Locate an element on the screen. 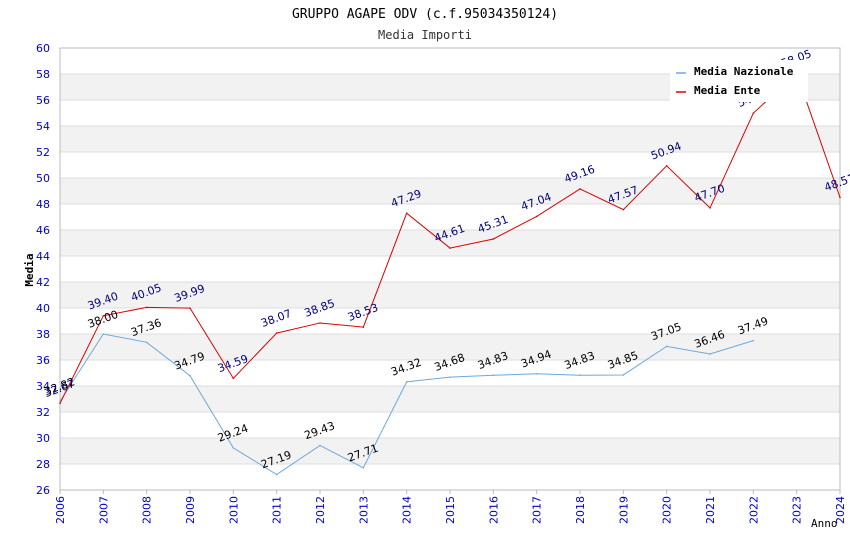 The image size is (850, 550). x-tick-label: 2013 is located at coordinates (363, 510).